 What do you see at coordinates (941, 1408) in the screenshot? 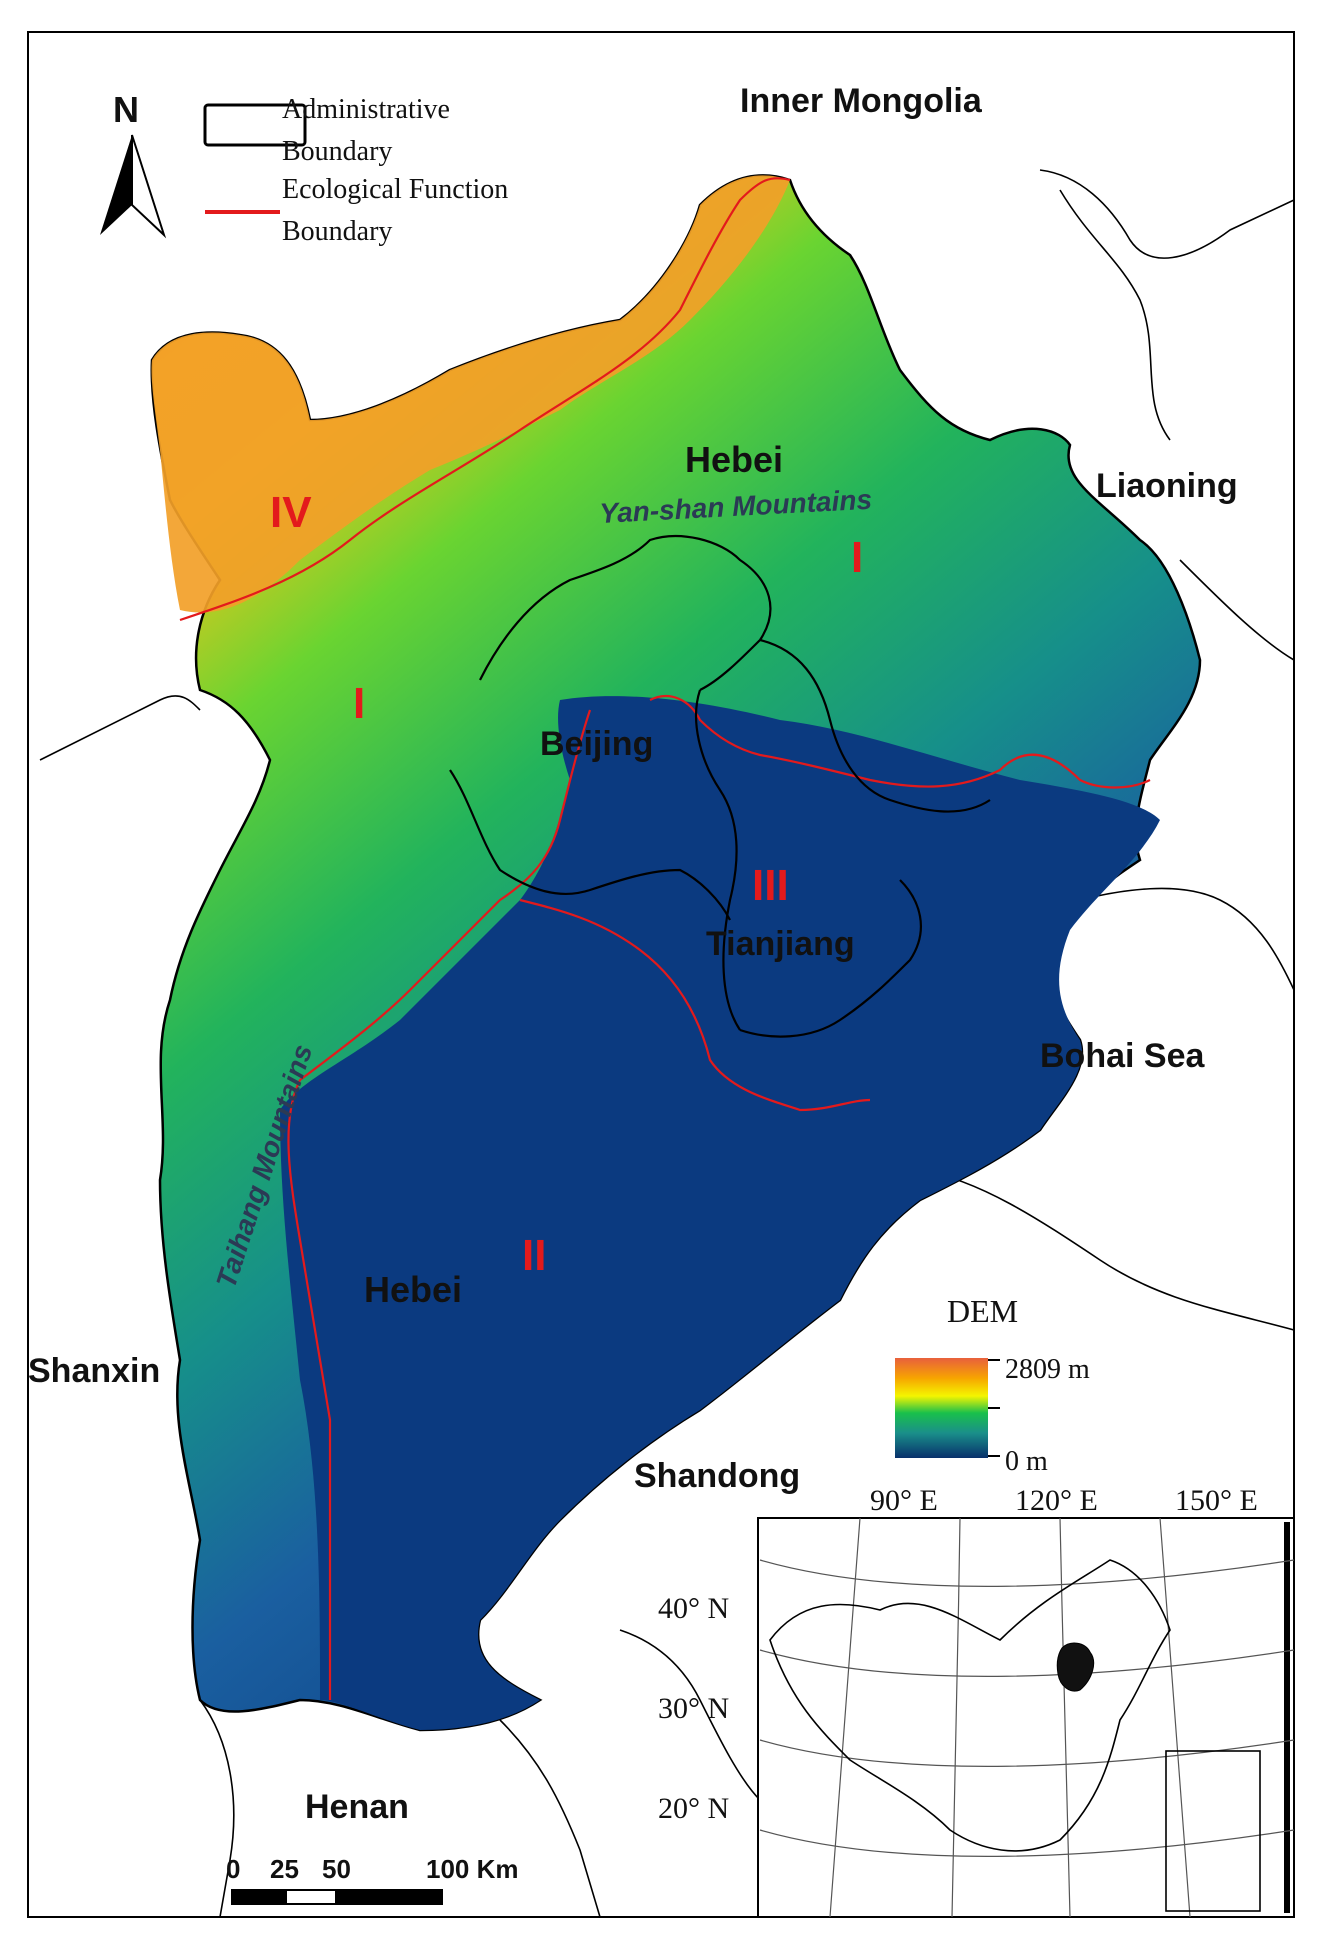
I see `dem-legend-ramp` at bounding box center [941, 1408].